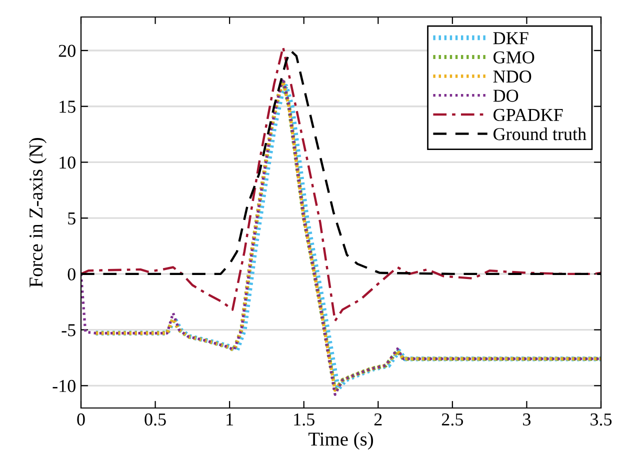 This screenshot has width=621, height=474. What do you see at coordinates (527, 419) in the screenshot?
I see `x-tick-label: 3` at bounding box center [527, 419].